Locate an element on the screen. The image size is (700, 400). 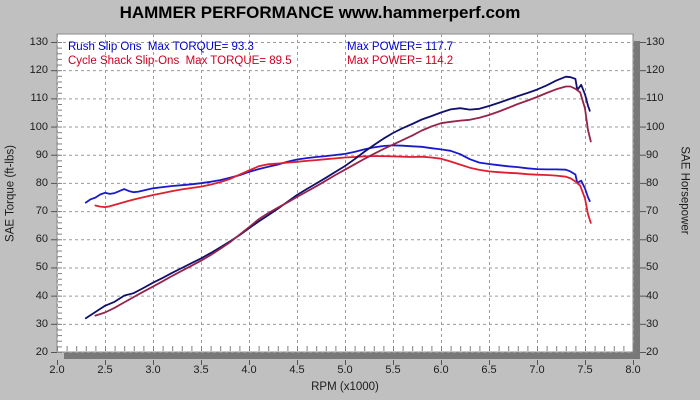
x-tick-label: 2.0 is located at coordinates (57, 370).